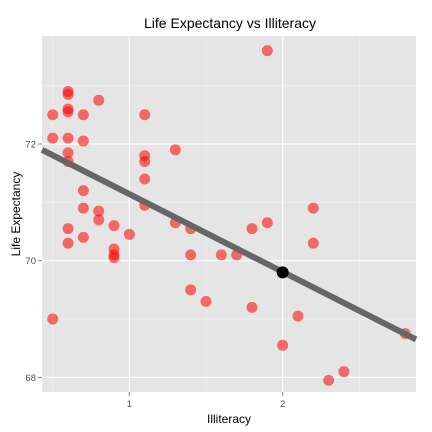  What do you see at coordinates (229, 419) in the screenshot?
I see `x-axis-label: Illiteracy` at bounding box center [229, 419].